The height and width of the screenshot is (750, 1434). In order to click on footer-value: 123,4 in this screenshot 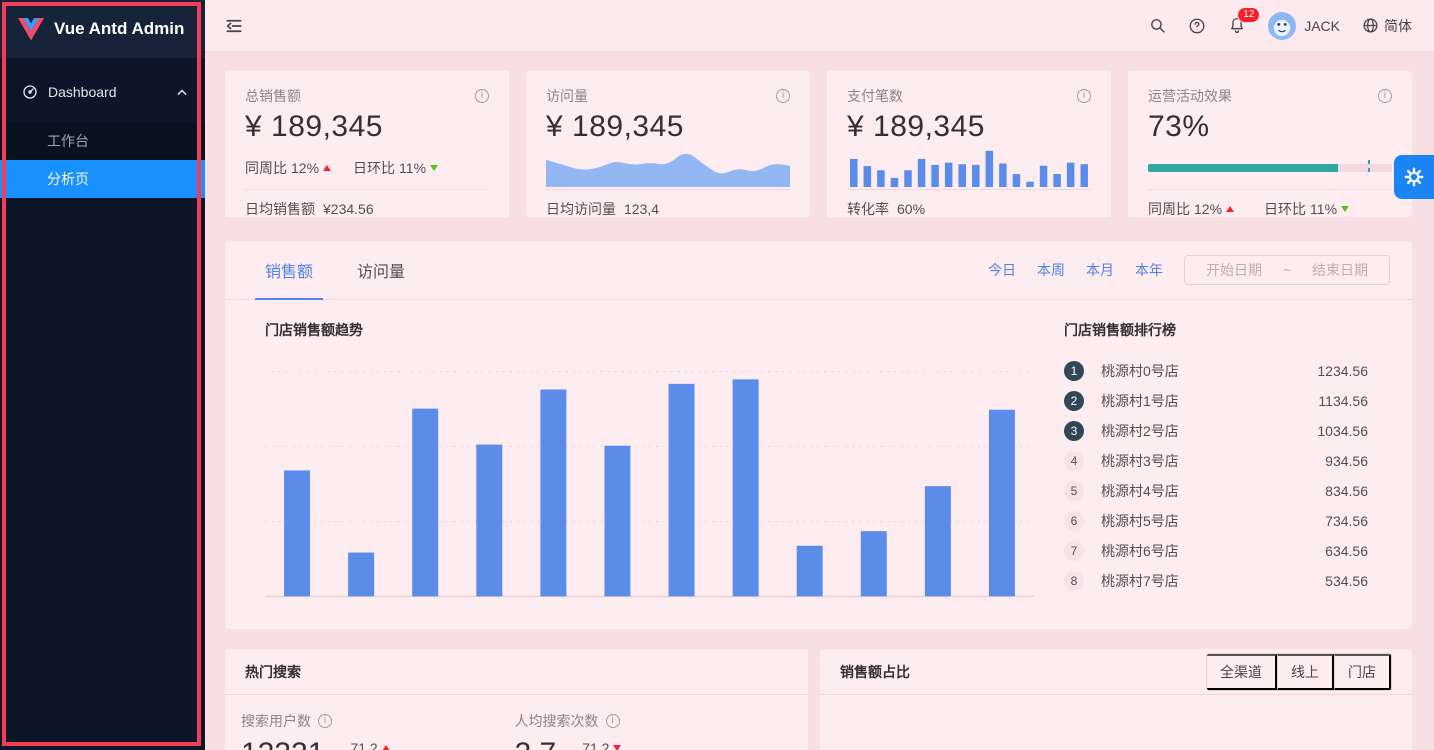, I will do `click(642, 209)`.